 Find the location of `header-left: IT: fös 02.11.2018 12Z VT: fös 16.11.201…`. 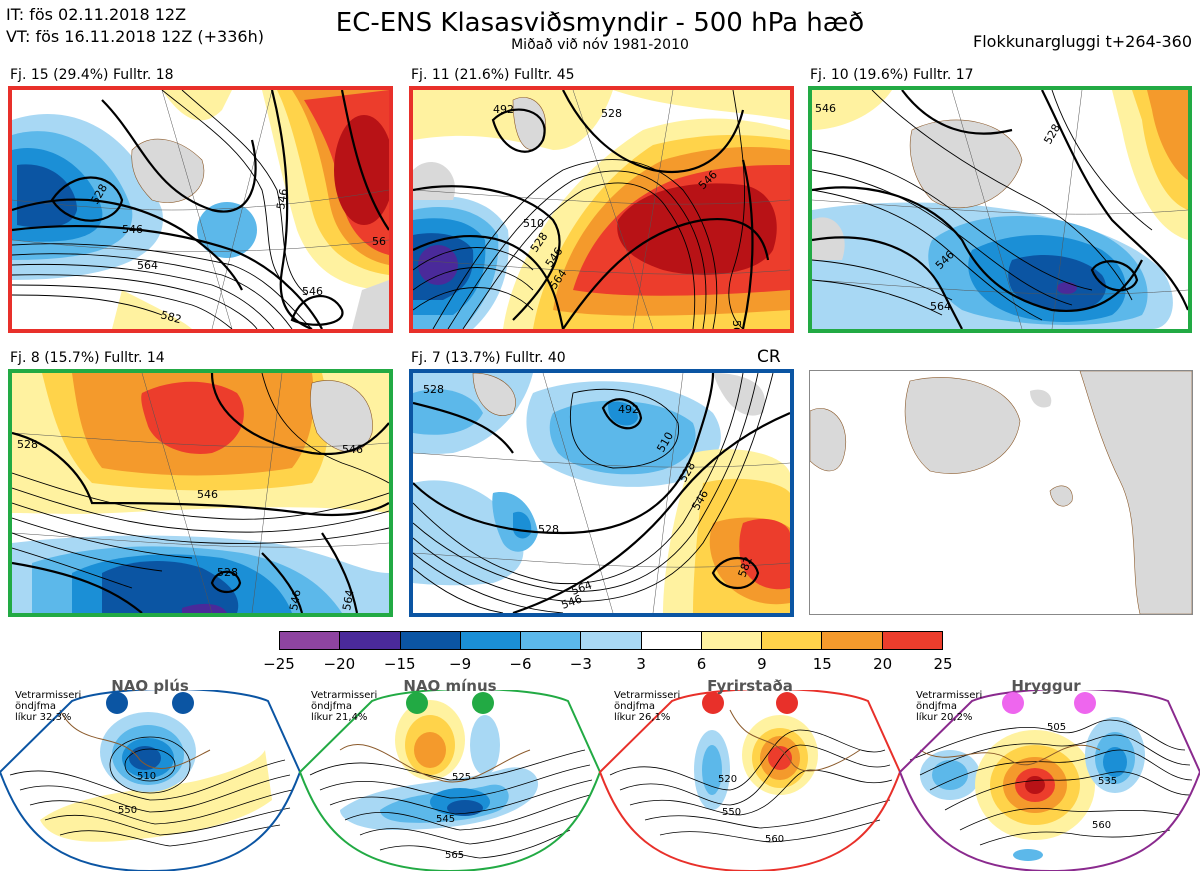

header-left: IT: fös 02.11.2018 12Z VT: fös 16.11.201… is located at coordinates (135, 26).